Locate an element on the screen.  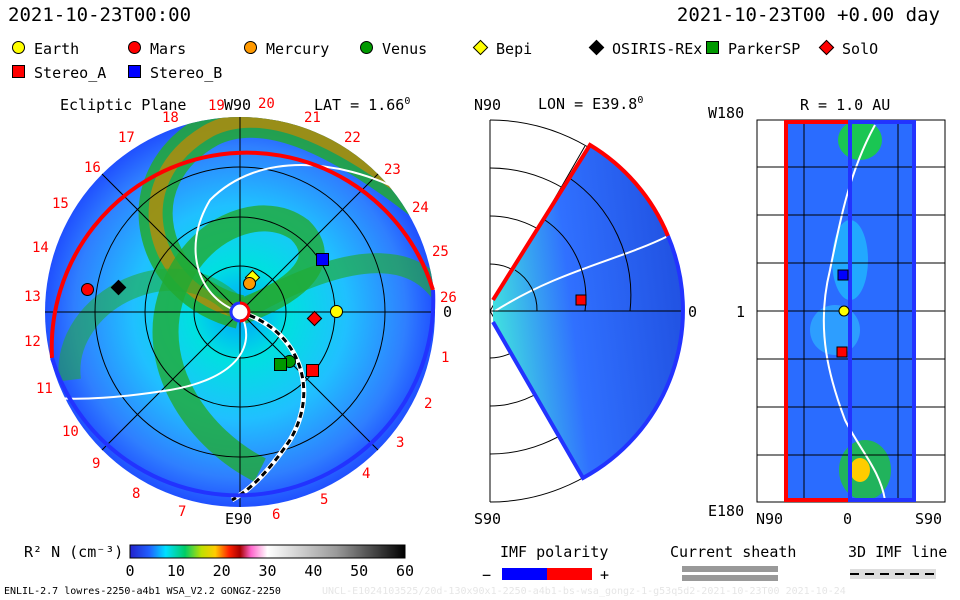
legend-label: ParkerSP is located at coordinates (764, 49).